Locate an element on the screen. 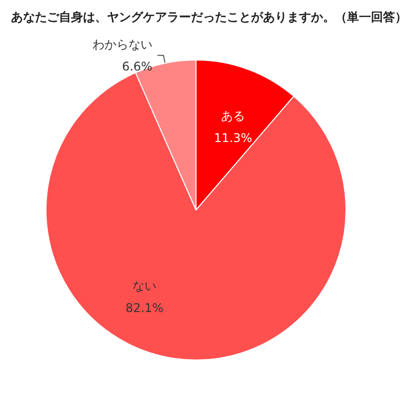 This screenshot has height=418, width=416. slice-label: わからない is located at coordinates (122, 44).